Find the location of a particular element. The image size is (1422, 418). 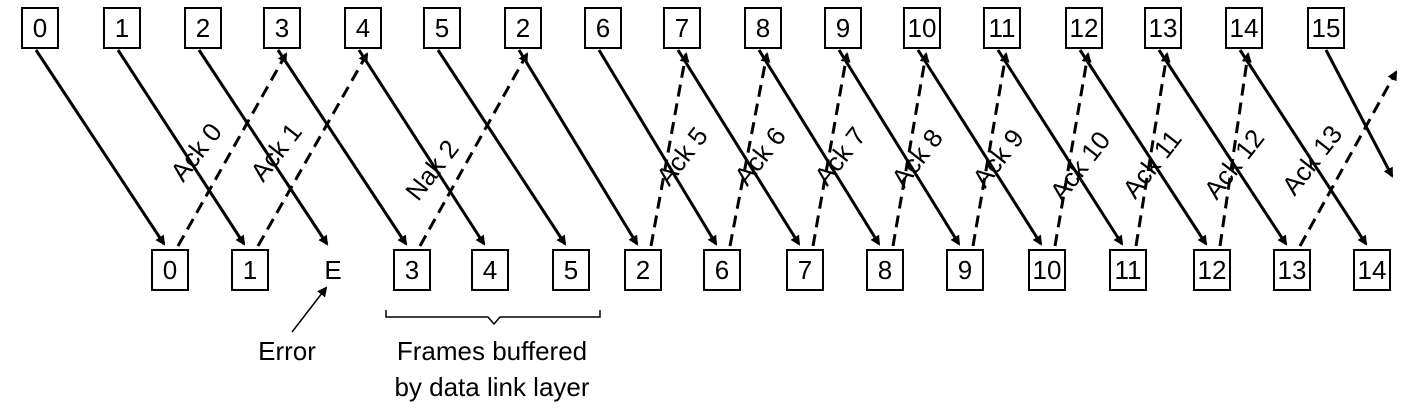

receiver-frame-label: 1 is located at coordinates (250, 270).